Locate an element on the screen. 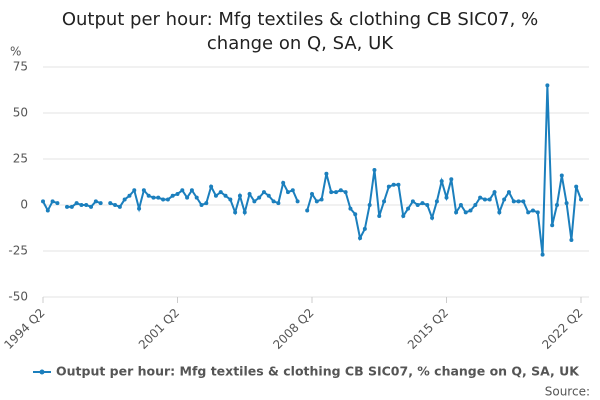 This screenshot has height=400, width=600. y-tick-label: -25 is located at coordinates (18, 251).